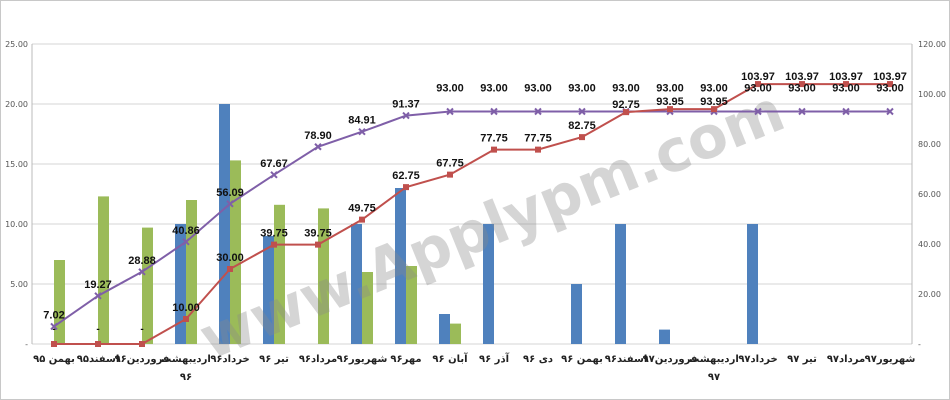 Image resolution: width=950 pixels, height=400 pixels. I want to click on purple-label: 91.37, so click(406, 105).